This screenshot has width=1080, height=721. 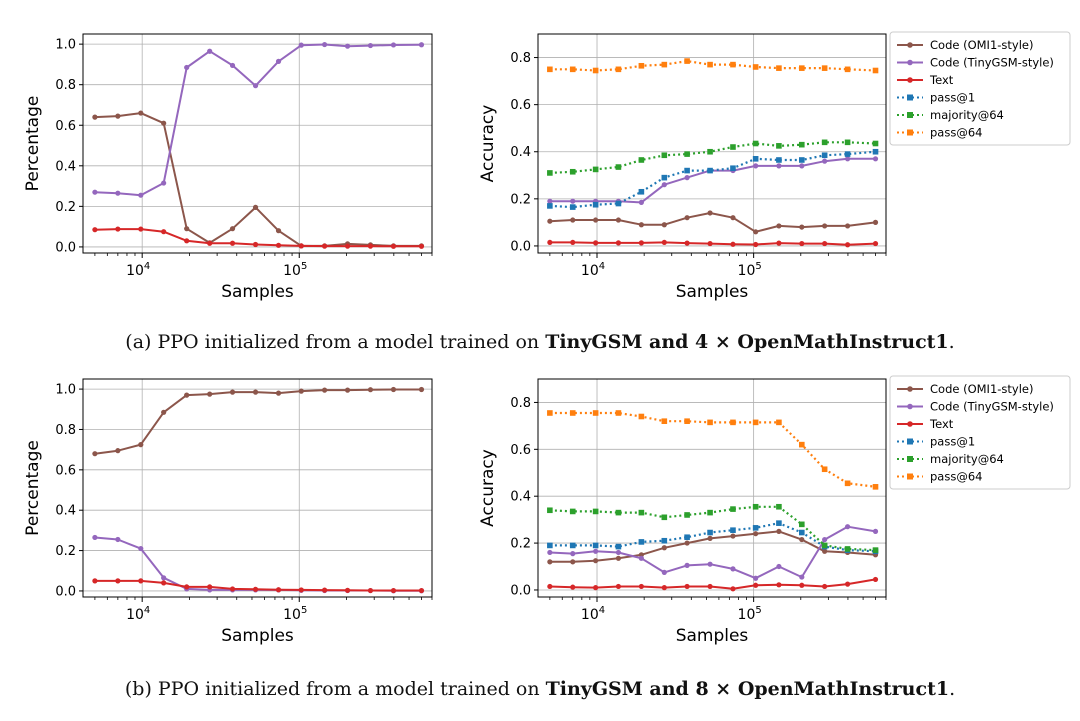 What do you see at coordinates (951, 342) in the screenshot?
I see `caption-a-suffix: .` at bounding box center [951, 342].